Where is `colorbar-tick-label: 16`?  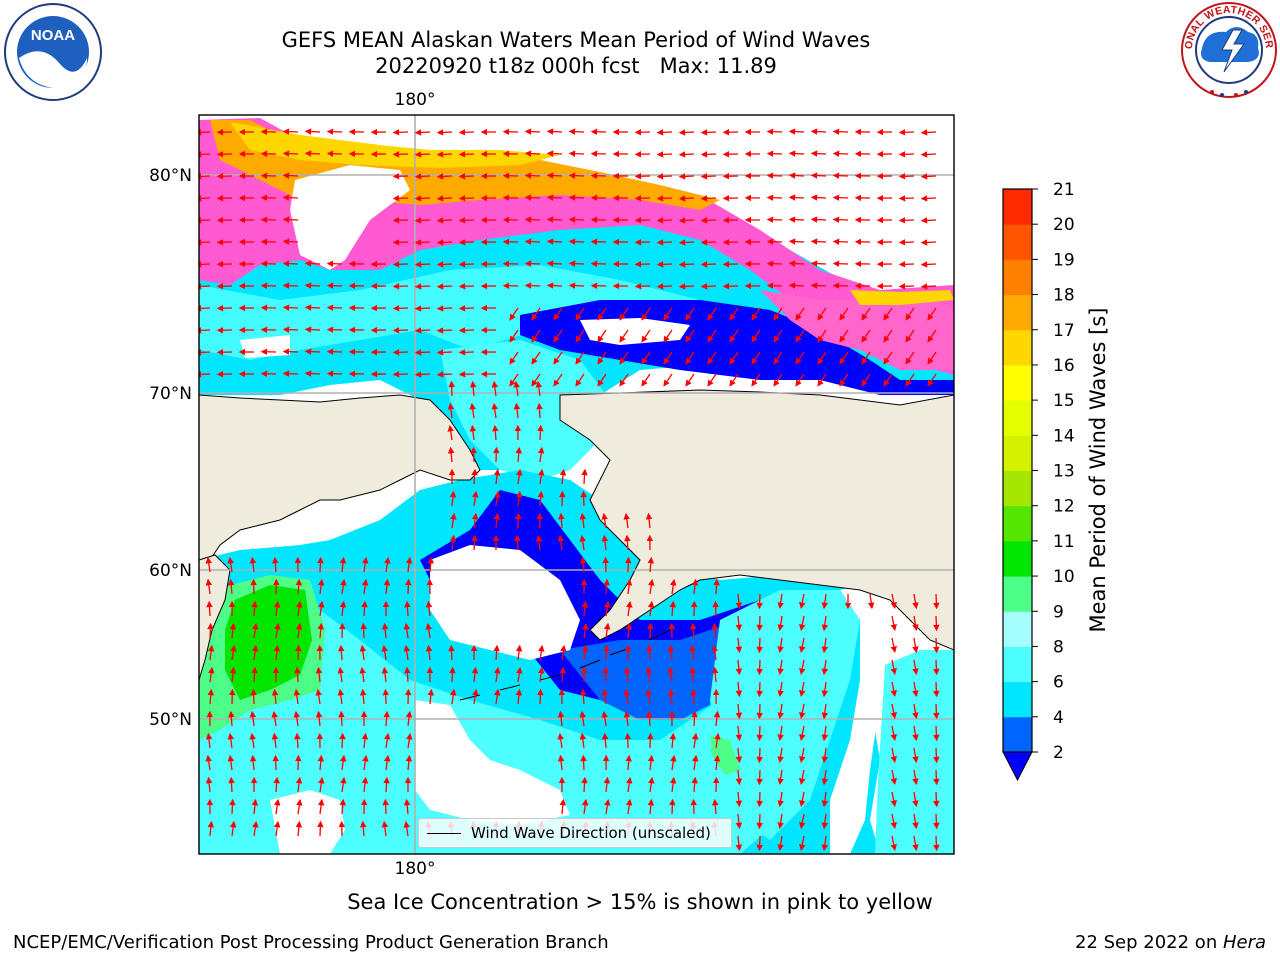
colorbar-tick-label: 16 is located at coordinates (1064, 366).